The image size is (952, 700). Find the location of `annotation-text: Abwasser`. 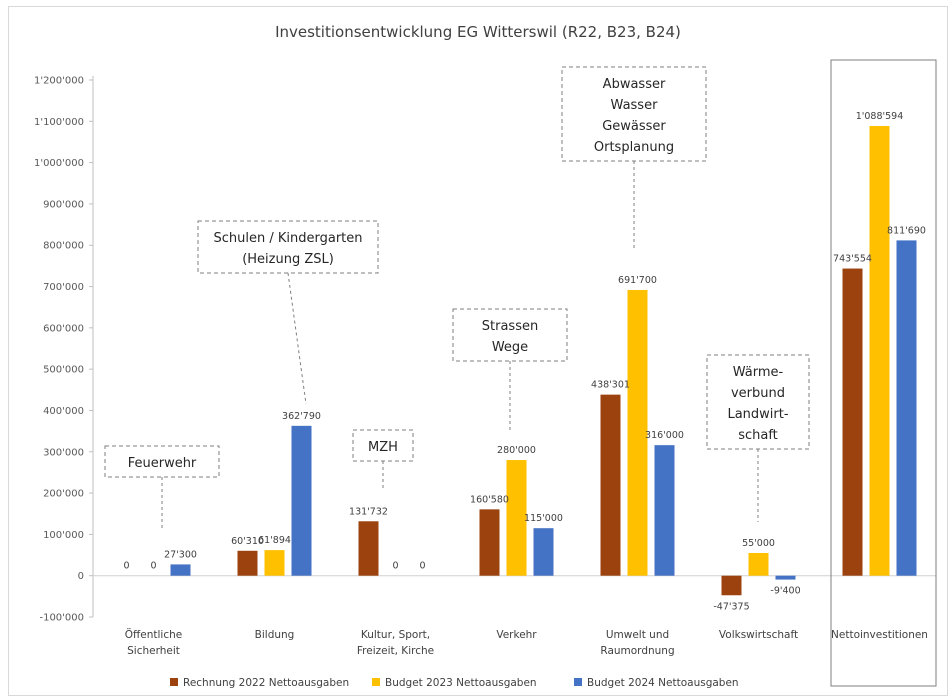

annotation-text: Abwasser is located at coordinates (634, 84).